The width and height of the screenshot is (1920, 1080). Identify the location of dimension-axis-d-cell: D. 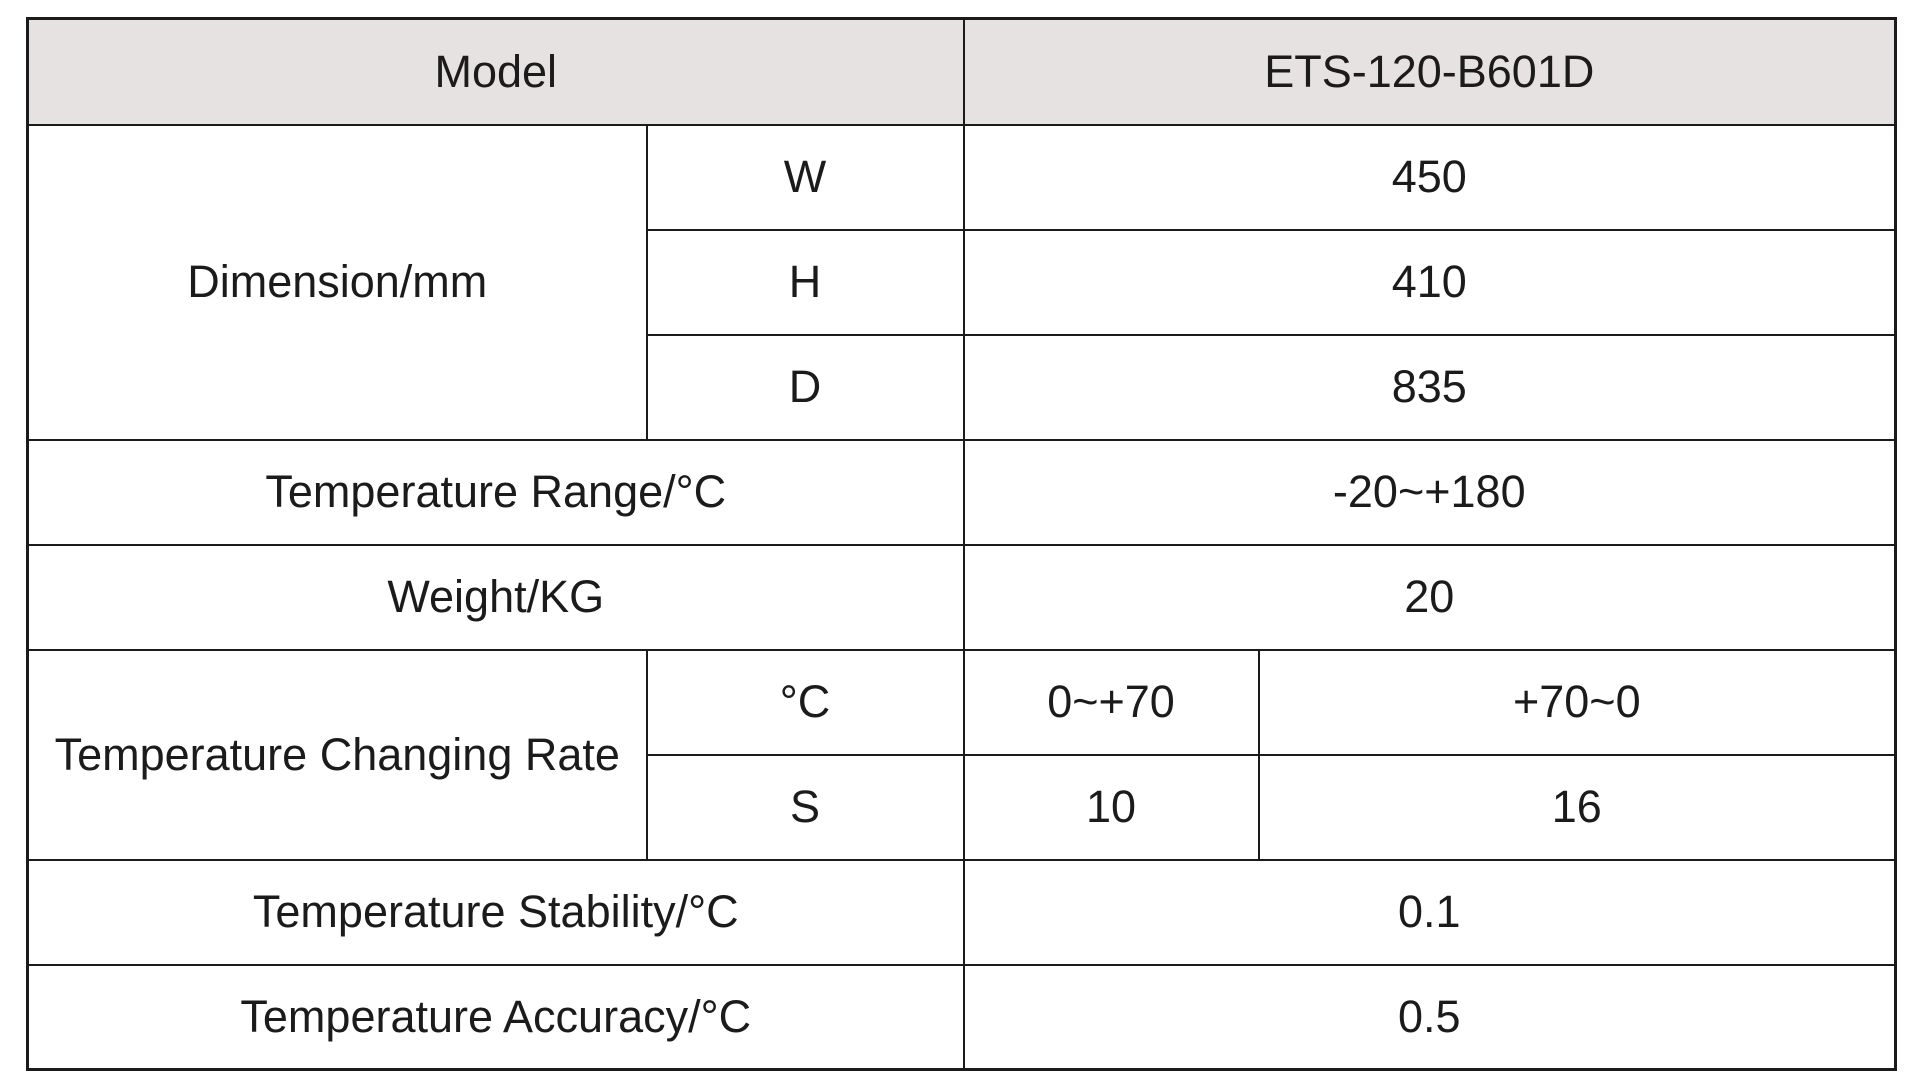
(805, 387).